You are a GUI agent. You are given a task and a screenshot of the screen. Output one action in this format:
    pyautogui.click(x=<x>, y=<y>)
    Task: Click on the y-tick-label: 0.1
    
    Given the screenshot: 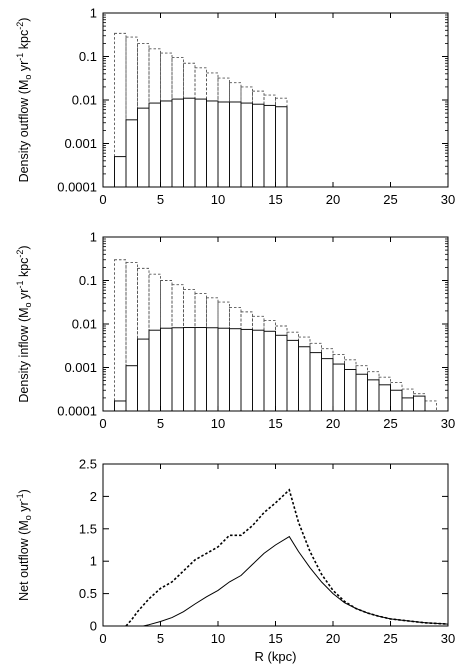 What is the action you would take?
    pyautogui.click(x=88, y=56)
    